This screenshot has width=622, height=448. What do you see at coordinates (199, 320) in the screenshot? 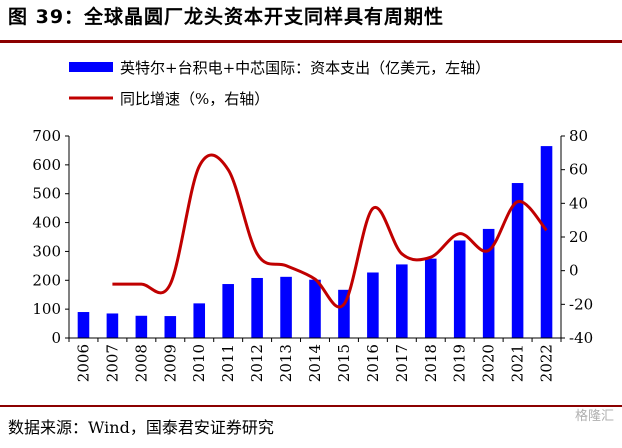
I see `bar-2010` at bounding box center [199, 320].